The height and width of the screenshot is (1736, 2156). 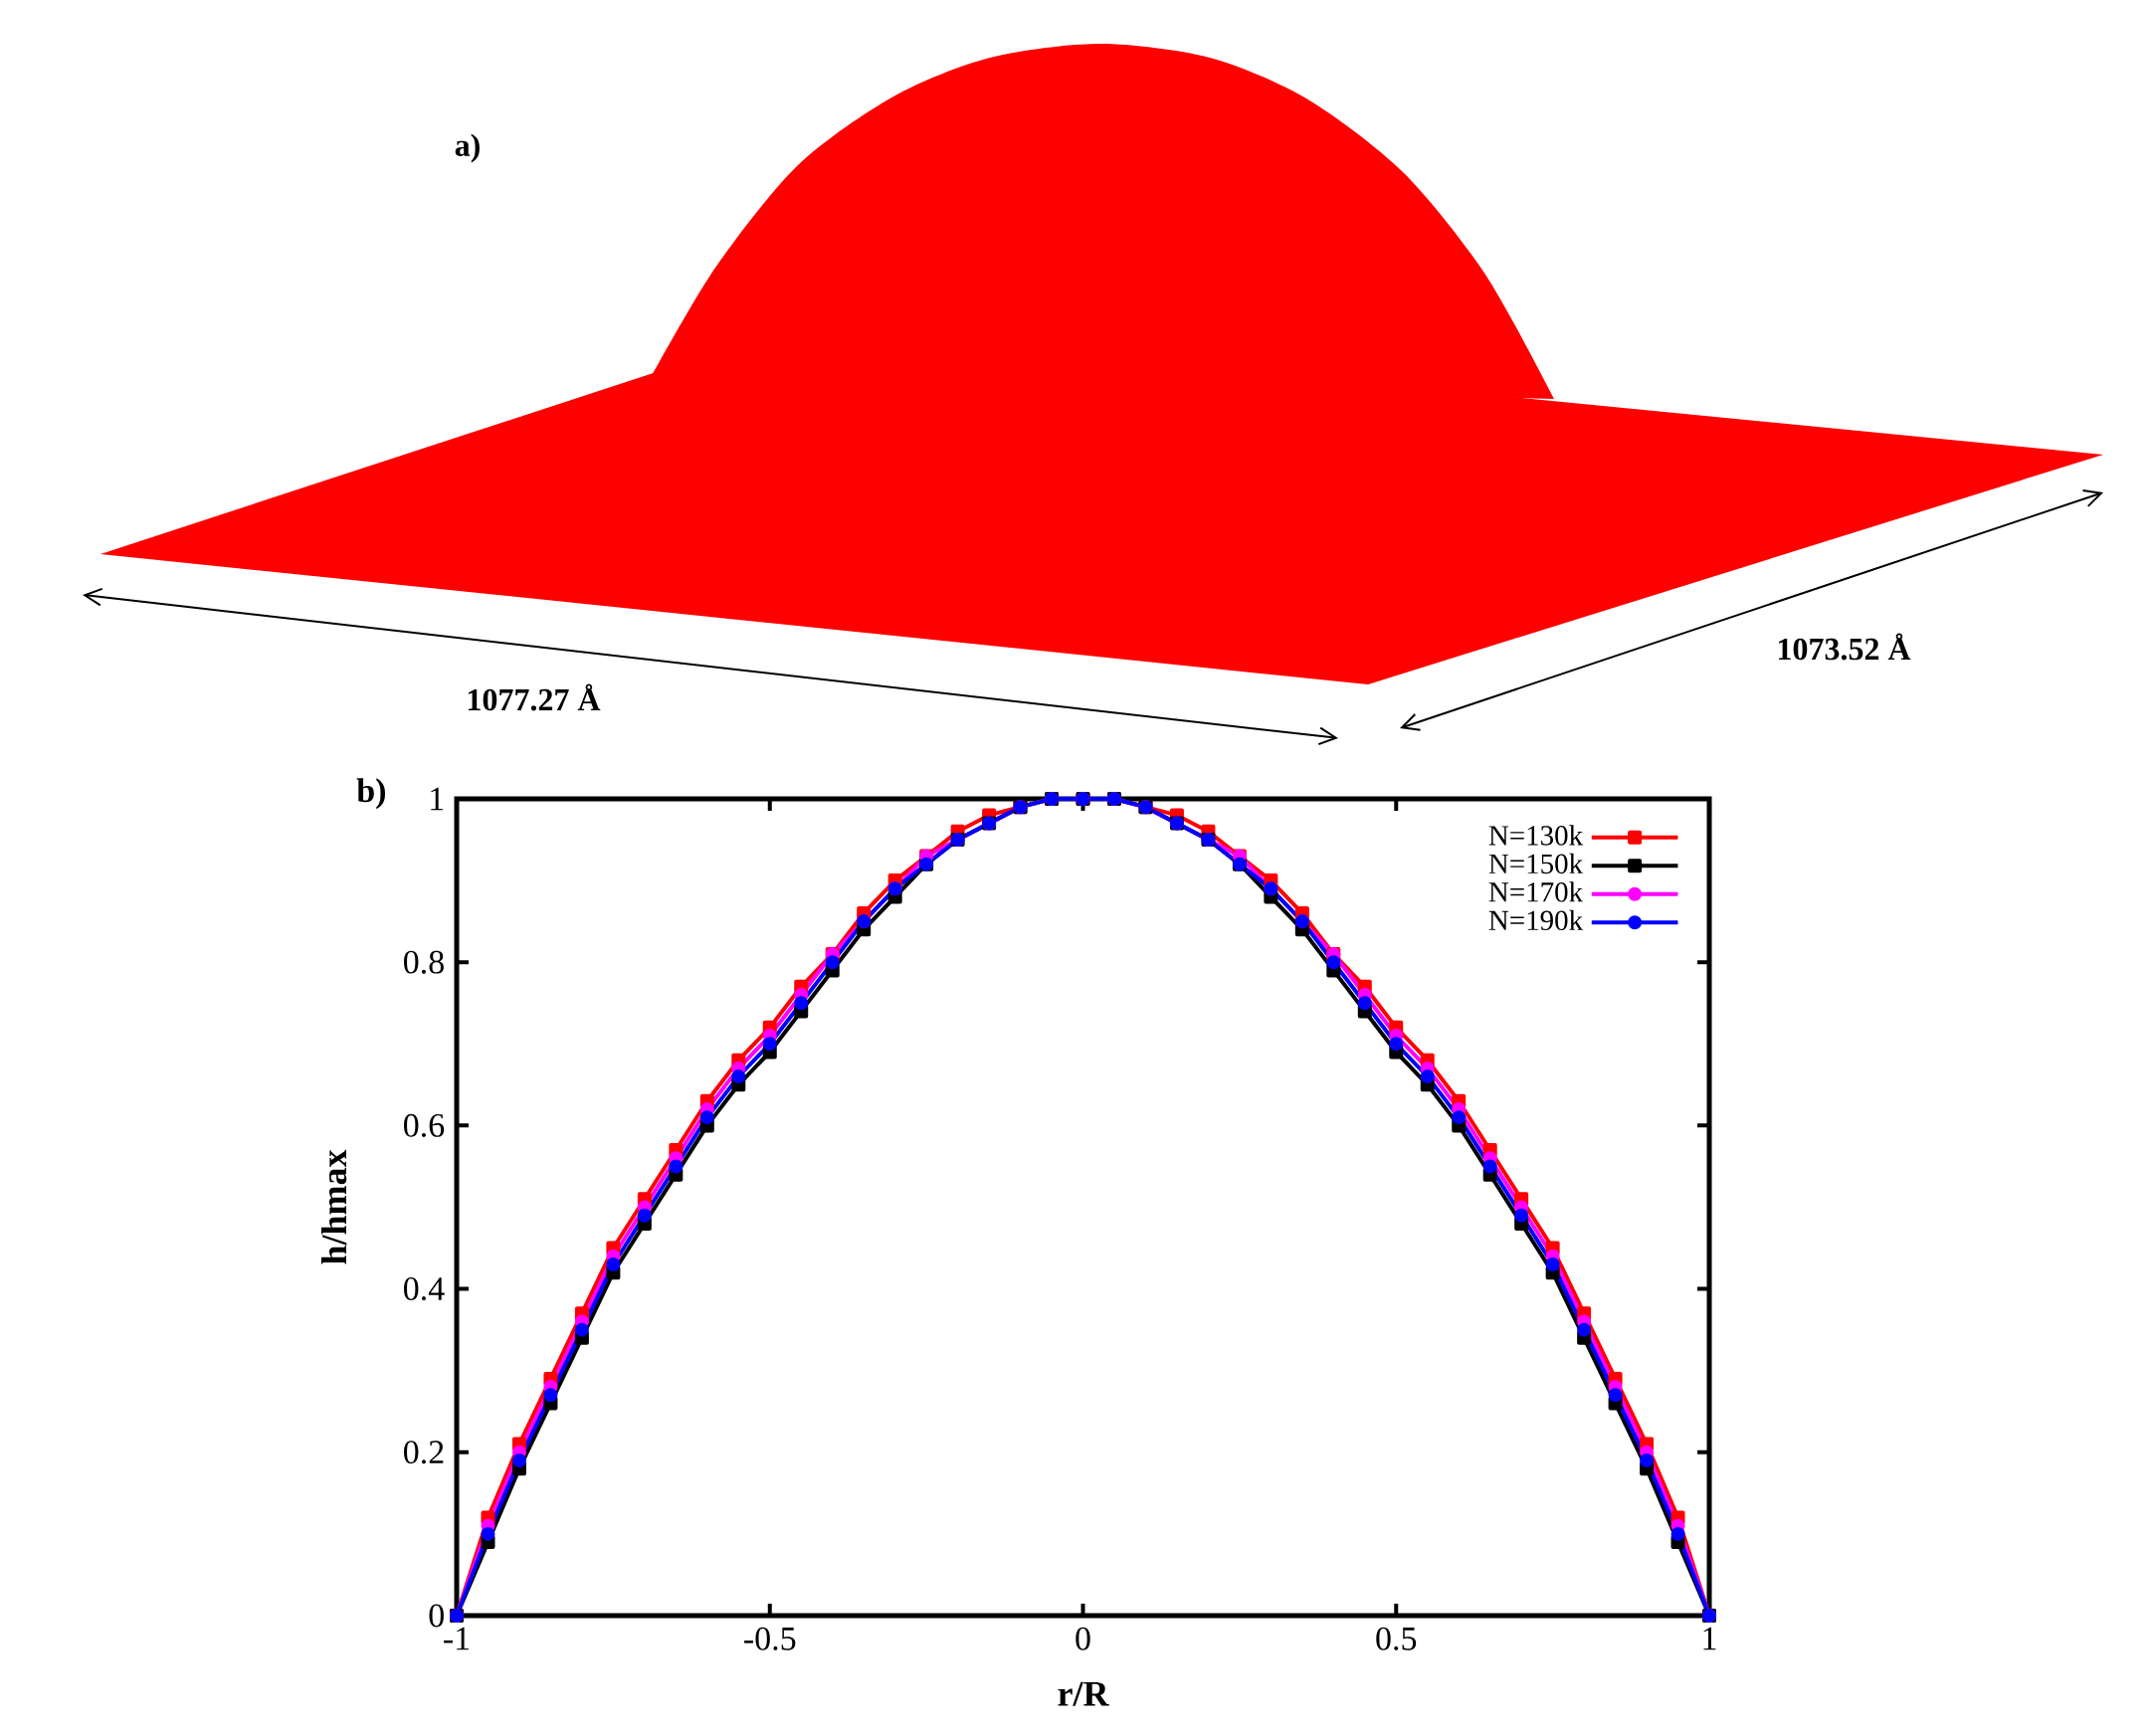 What do you see at coordinates (1536, 835) in the screenshot?
I see `legend-label: N=130k` at bounding box center [1536, 835].